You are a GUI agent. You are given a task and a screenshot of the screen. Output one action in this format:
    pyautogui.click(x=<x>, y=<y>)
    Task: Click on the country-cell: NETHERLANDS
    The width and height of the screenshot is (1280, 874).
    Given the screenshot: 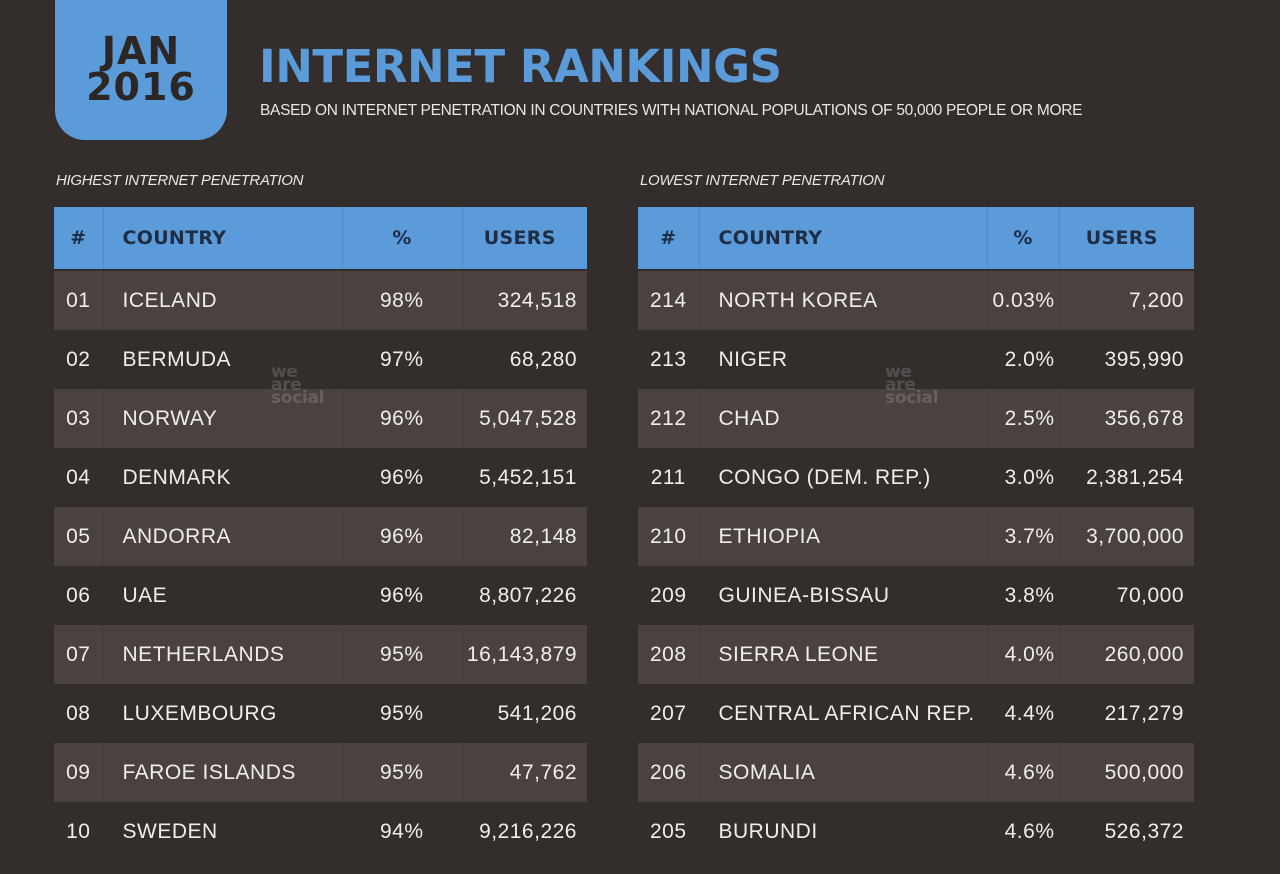 What is the action you would take?
    pyautogui.click(x=223, y=654)
    